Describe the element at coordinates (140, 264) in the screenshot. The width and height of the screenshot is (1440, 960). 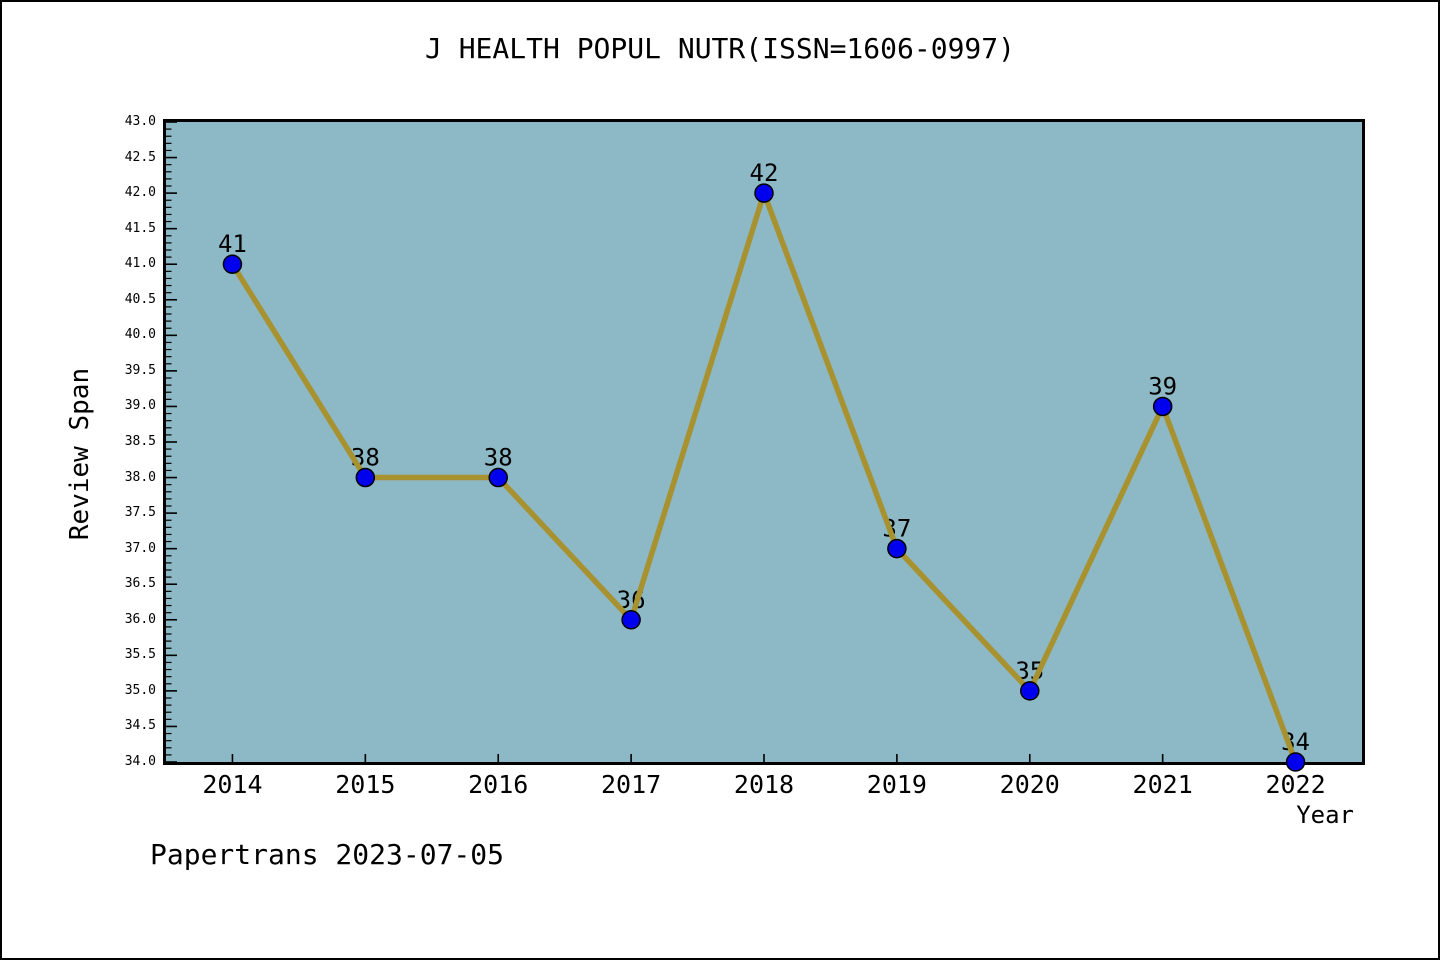
I see `y-tick-label: 41.0` at that location.